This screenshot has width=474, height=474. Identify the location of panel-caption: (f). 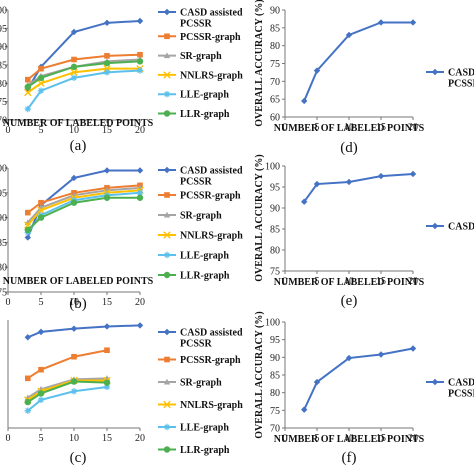
(349, 458).